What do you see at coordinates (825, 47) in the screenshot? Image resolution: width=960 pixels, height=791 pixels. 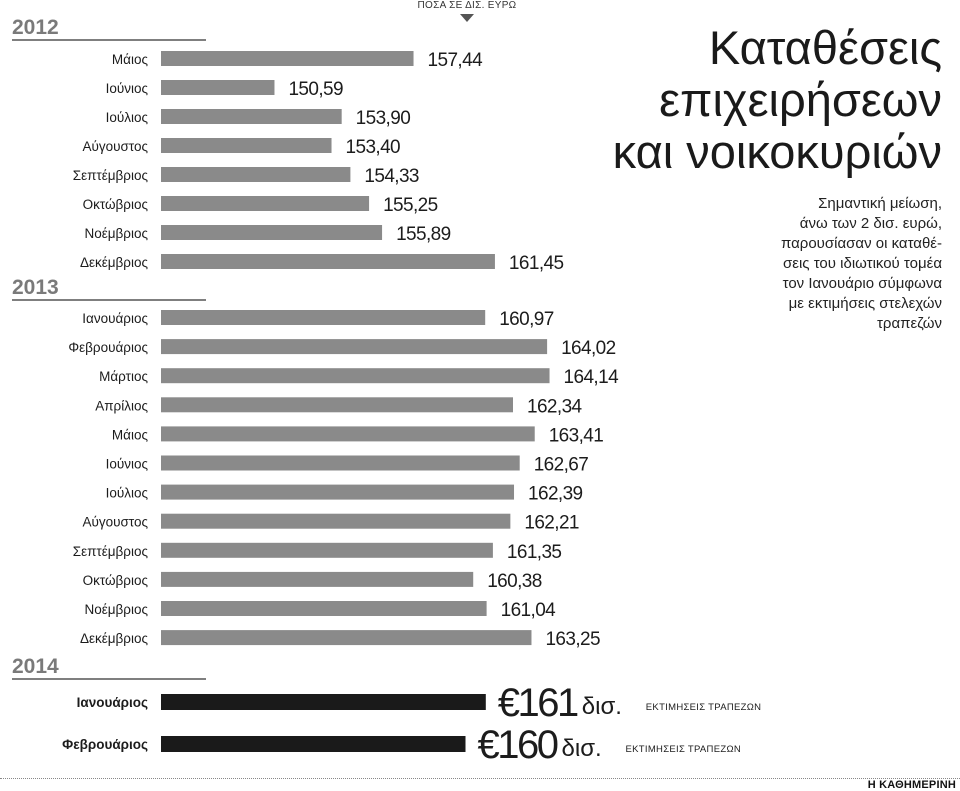 I see `title-line: Καταθέσεις` at bounding box center [825, 47].